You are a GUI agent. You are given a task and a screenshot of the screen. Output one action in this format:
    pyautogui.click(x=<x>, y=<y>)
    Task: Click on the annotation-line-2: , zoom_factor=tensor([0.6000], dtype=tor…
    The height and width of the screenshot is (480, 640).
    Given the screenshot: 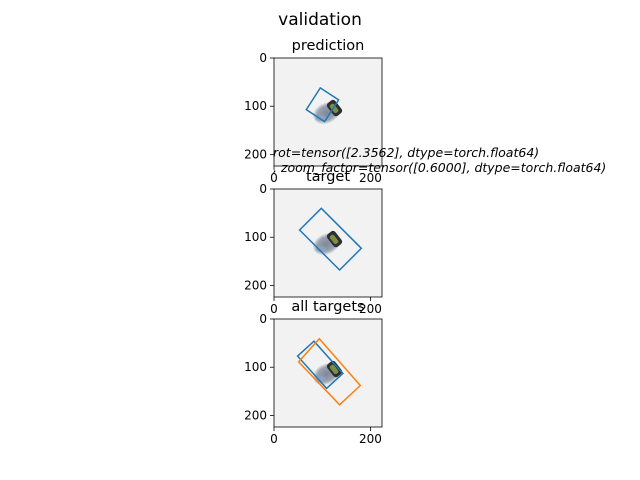 What is the action you would take?
    pyautogui.click(x=439, y=167)
    